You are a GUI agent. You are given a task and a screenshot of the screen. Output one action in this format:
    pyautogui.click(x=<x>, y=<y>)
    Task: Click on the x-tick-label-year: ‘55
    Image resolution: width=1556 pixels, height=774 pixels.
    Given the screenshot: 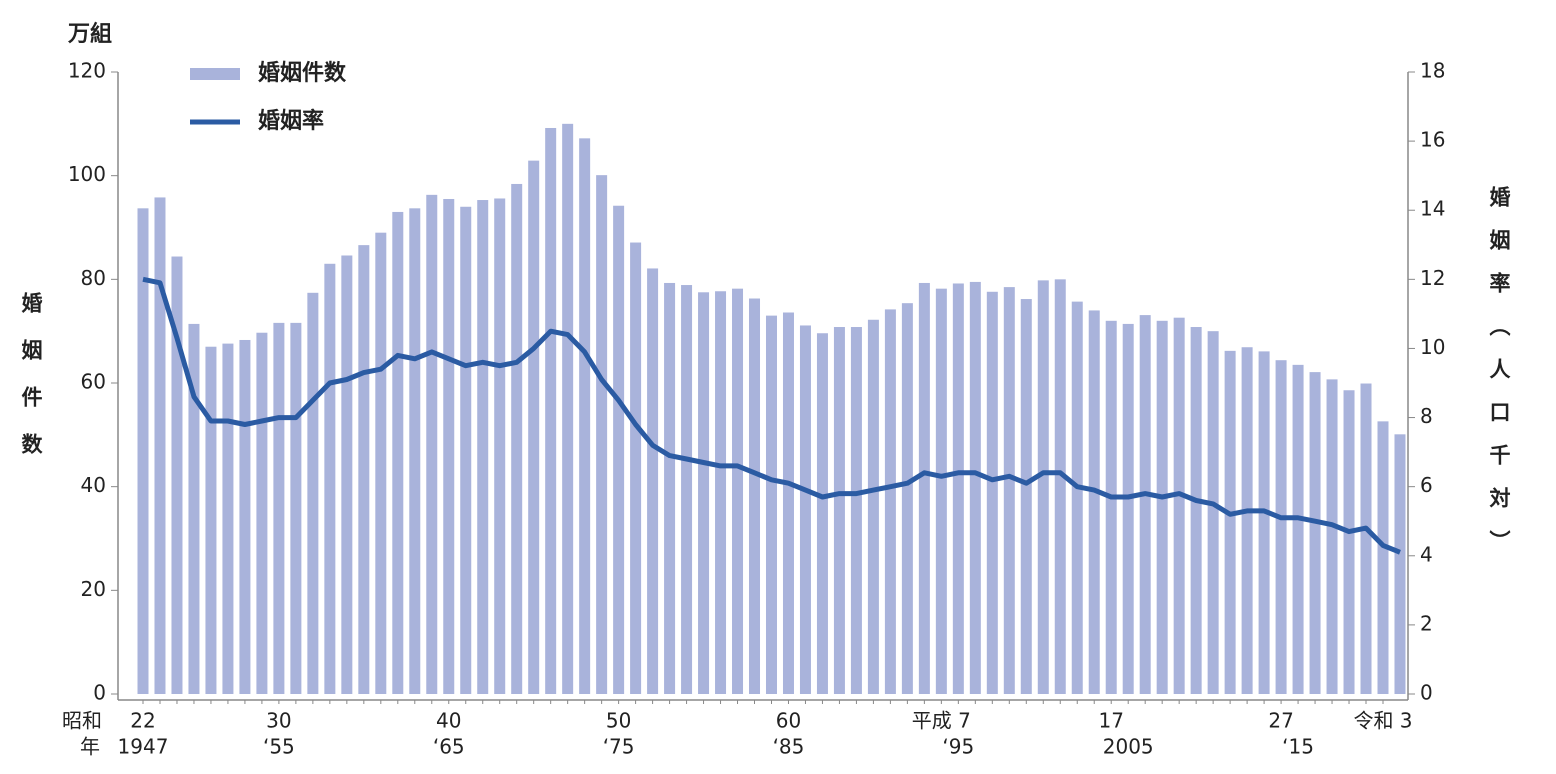 What is the action you would take?
    pyautogui.click(x=279, y=747)
    